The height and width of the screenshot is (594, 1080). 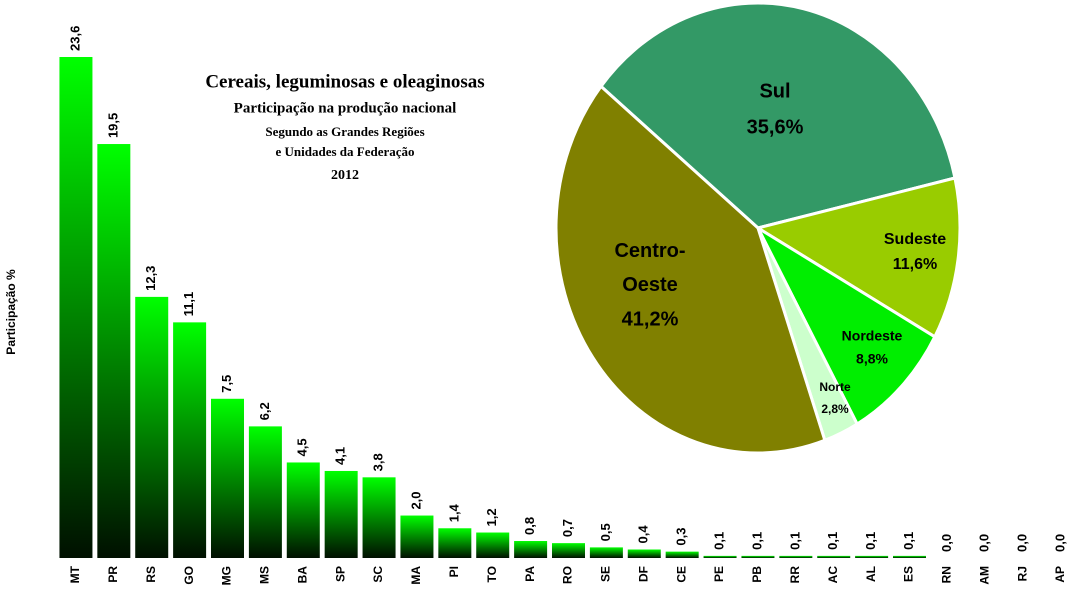 What do you see at coordinates (681, 537) in the screenshot?
I see `value-label: 0,3` at bounding box center [681, 537].